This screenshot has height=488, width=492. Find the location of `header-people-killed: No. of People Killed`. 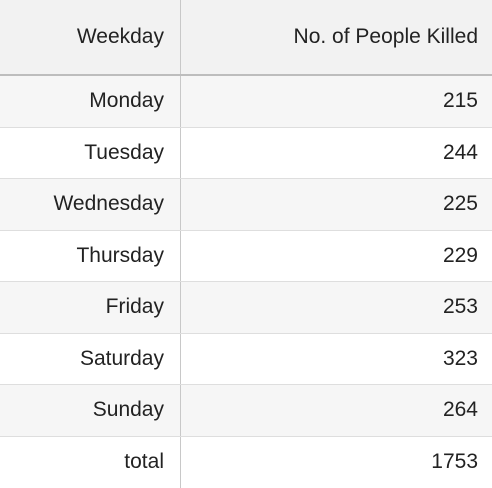

header-people-killed: No. of People Killed is located at coordinates (385, 36).